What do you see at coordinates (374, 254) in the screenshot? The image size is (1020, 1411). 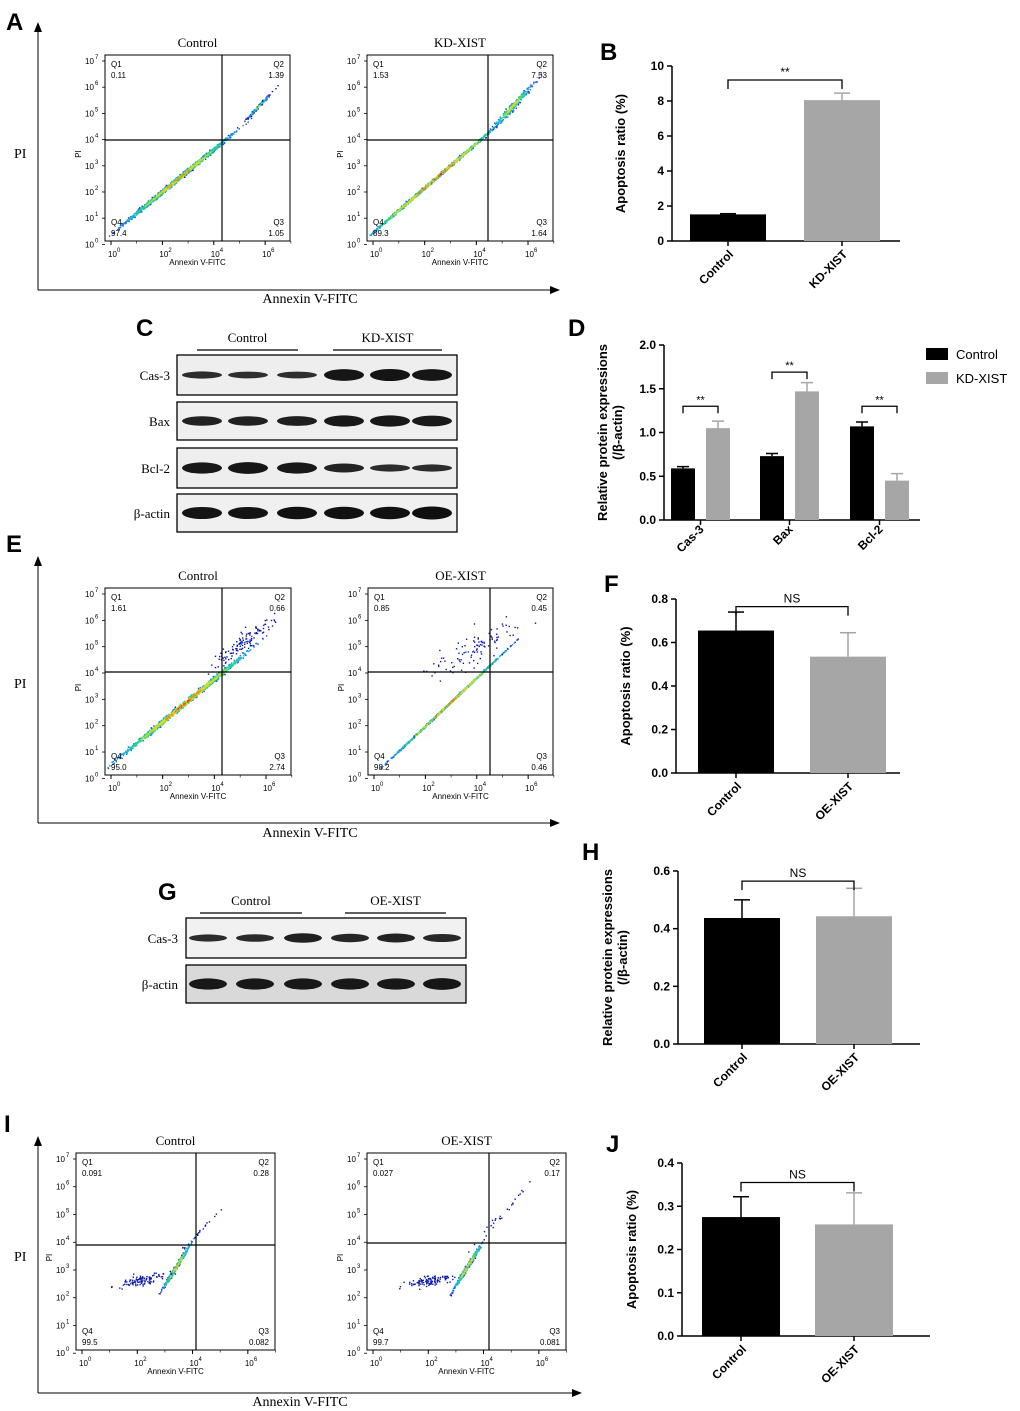 I see `flow-xtick-label: 10` at bounding box center [374, 254].